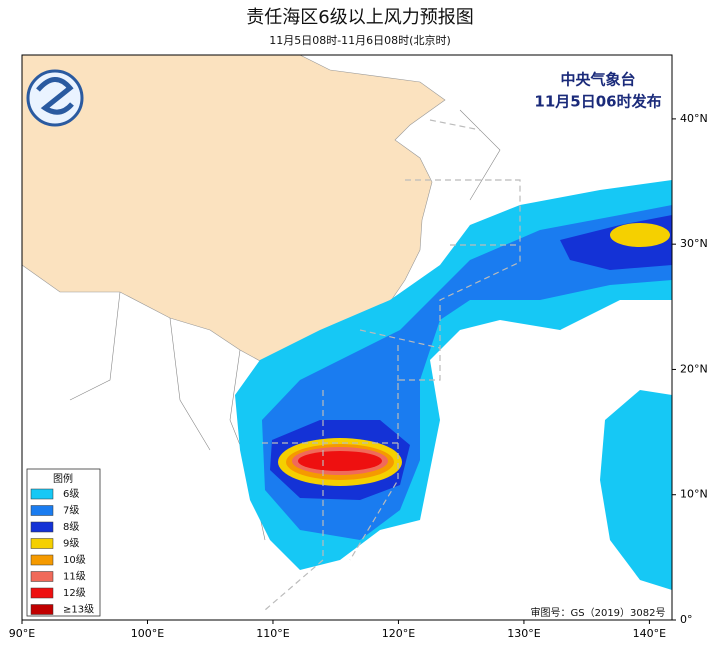 This screenshot has height=653, width=720. I want to click on x-tick-label: 130°E, so click(523, 633).